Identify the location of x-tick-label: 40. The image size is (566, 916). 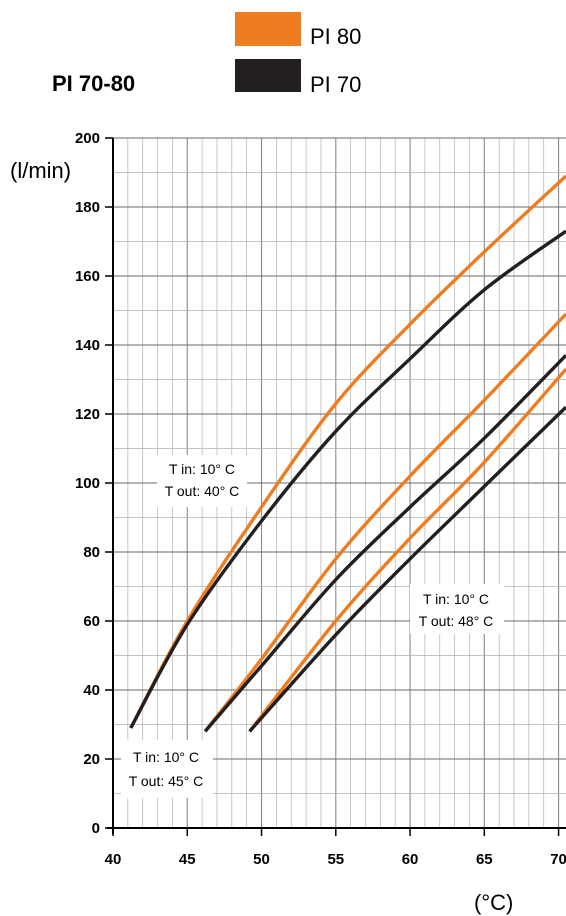
(113, 859).